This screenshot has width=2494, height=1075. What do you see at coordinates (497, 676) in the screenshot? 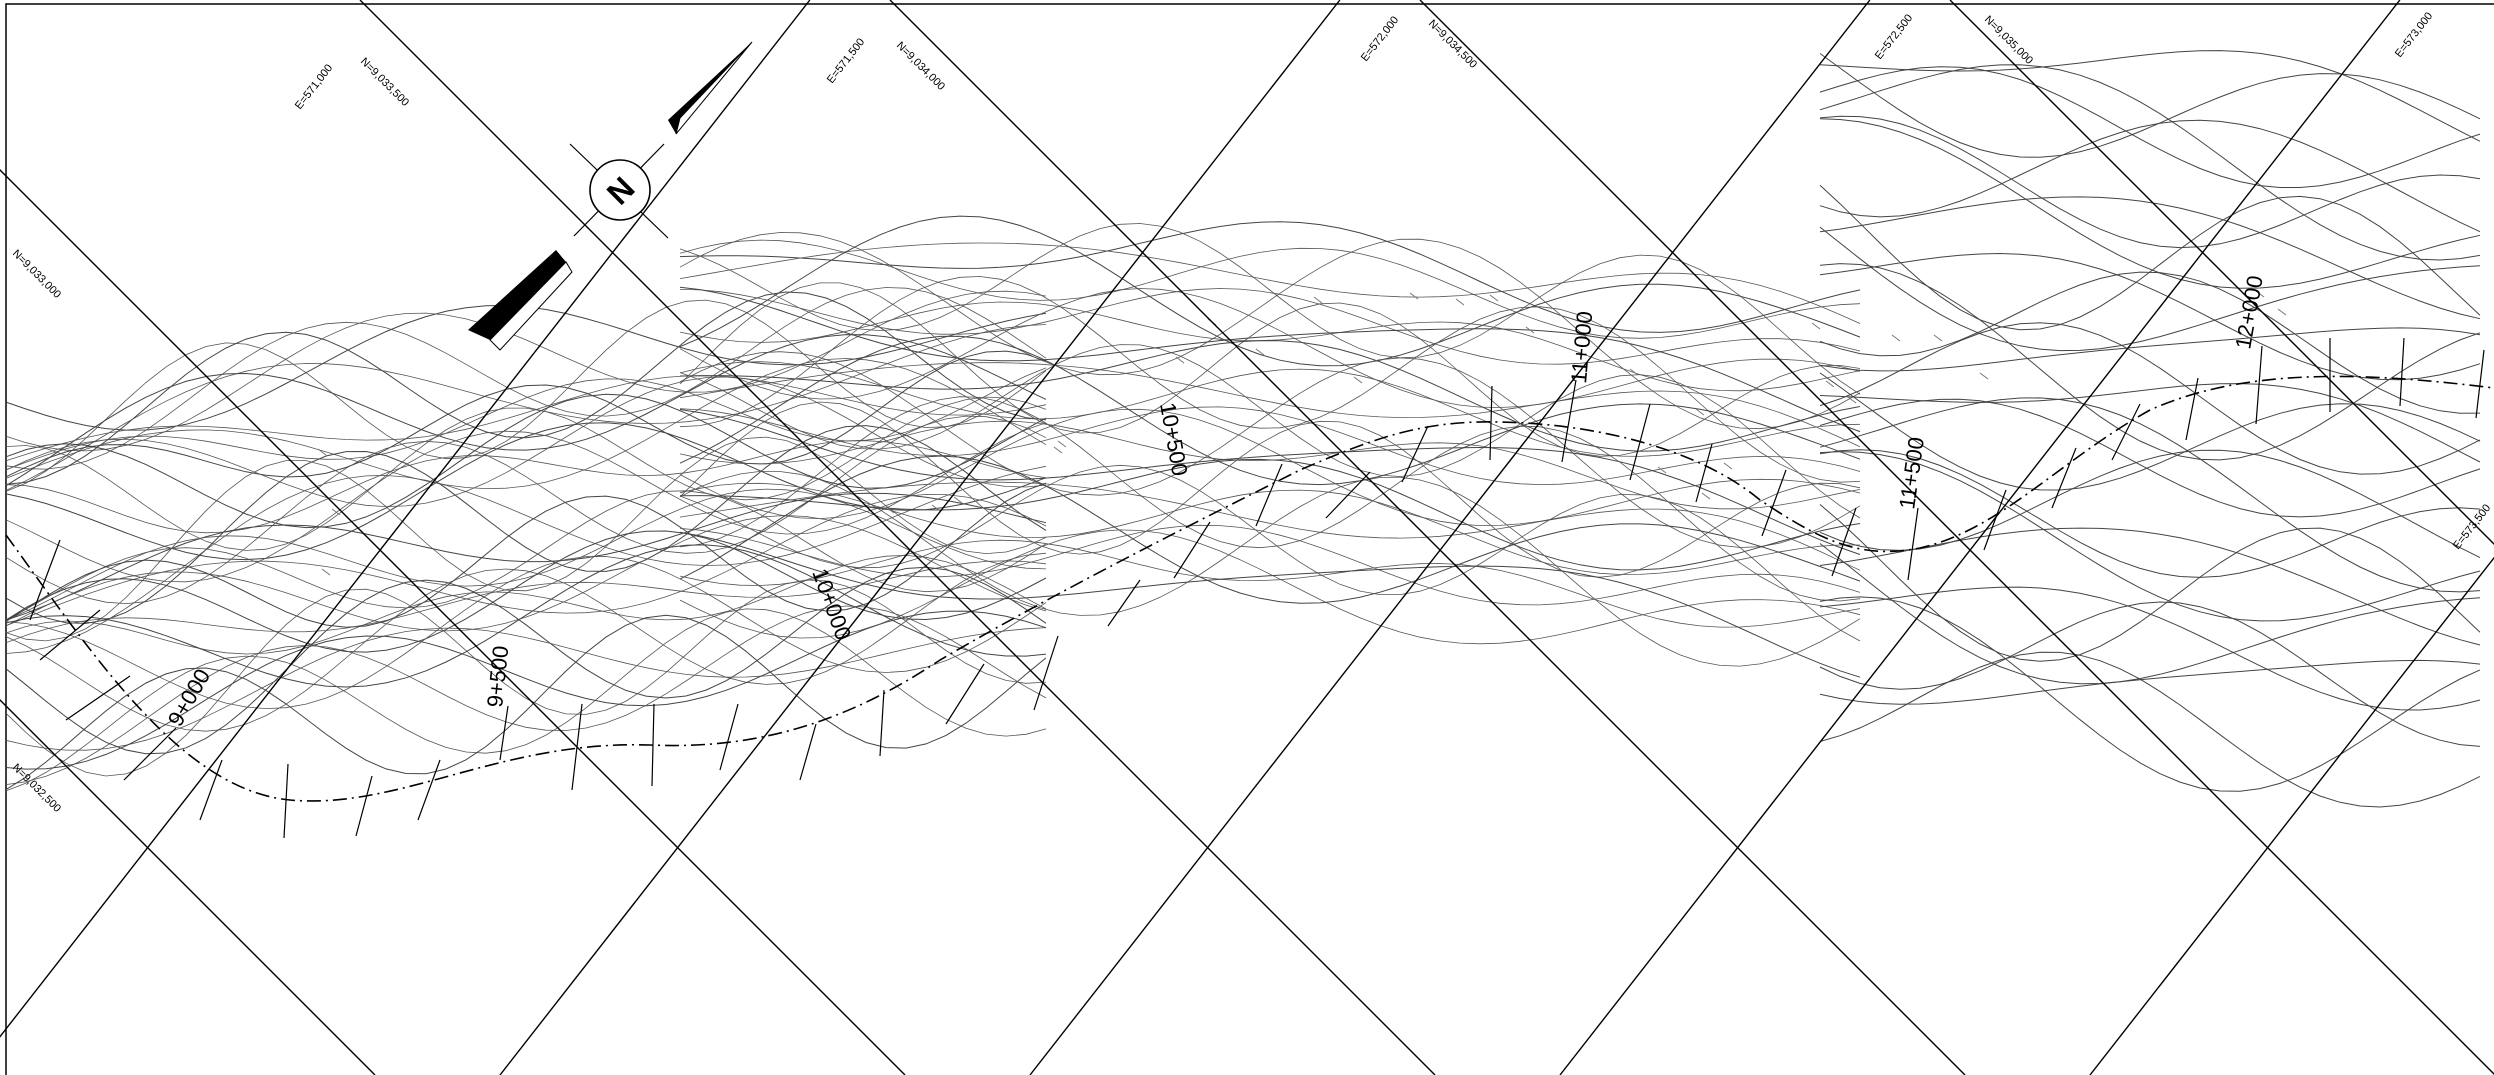
I see `station-label-9500: 9+500` at bounding box center [497, 676].